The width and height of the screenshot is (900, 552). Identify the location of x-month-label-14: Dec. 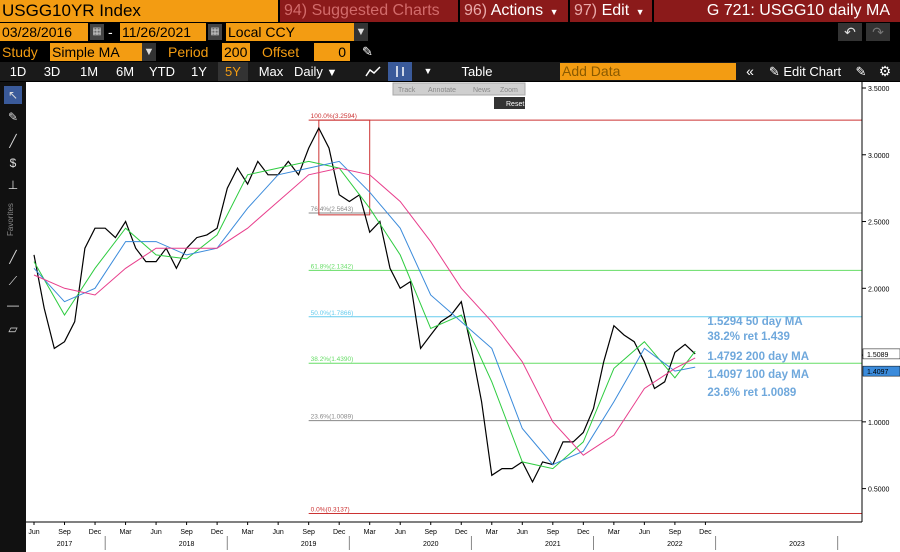
(461, 532).